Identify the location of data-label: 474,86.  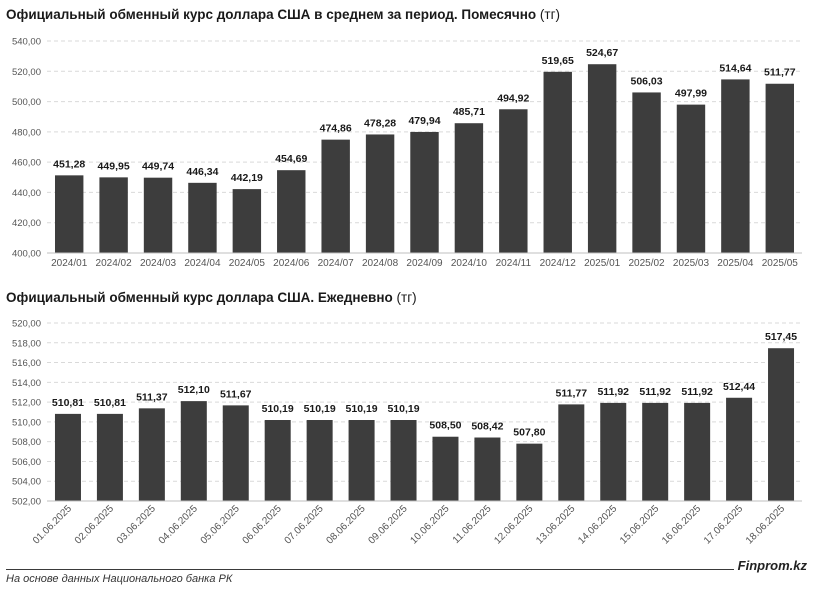
(336, 129).